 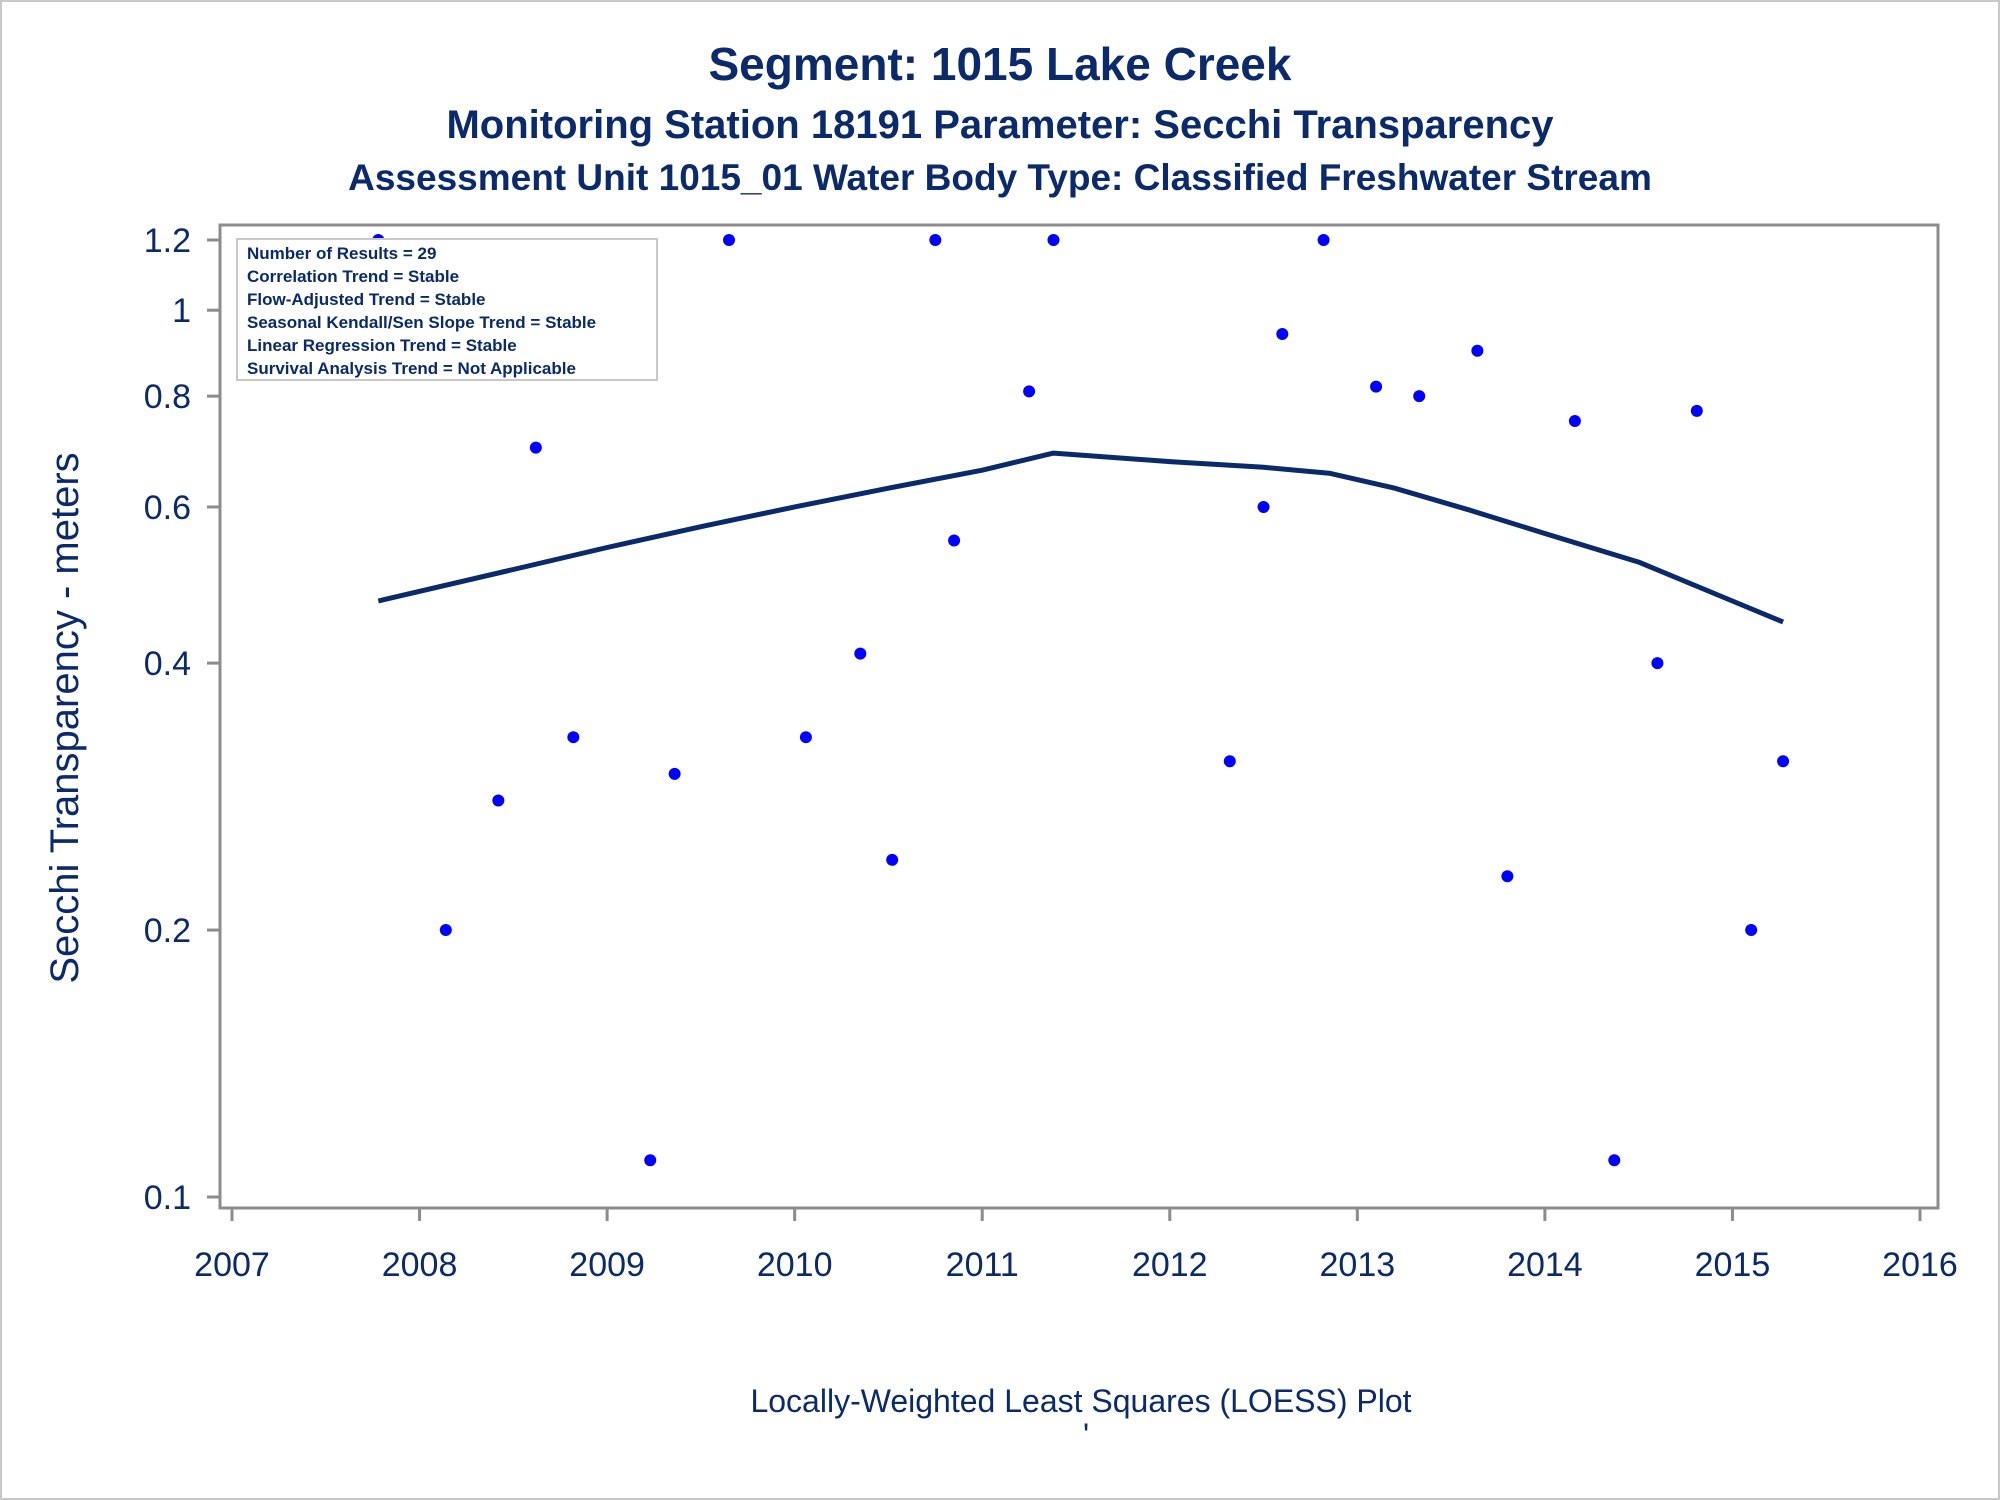 What do you see at coordinates (420, 1265) in the screenshot?
I see `x-tick-label: 2008` at bounding box center [420, 1265].